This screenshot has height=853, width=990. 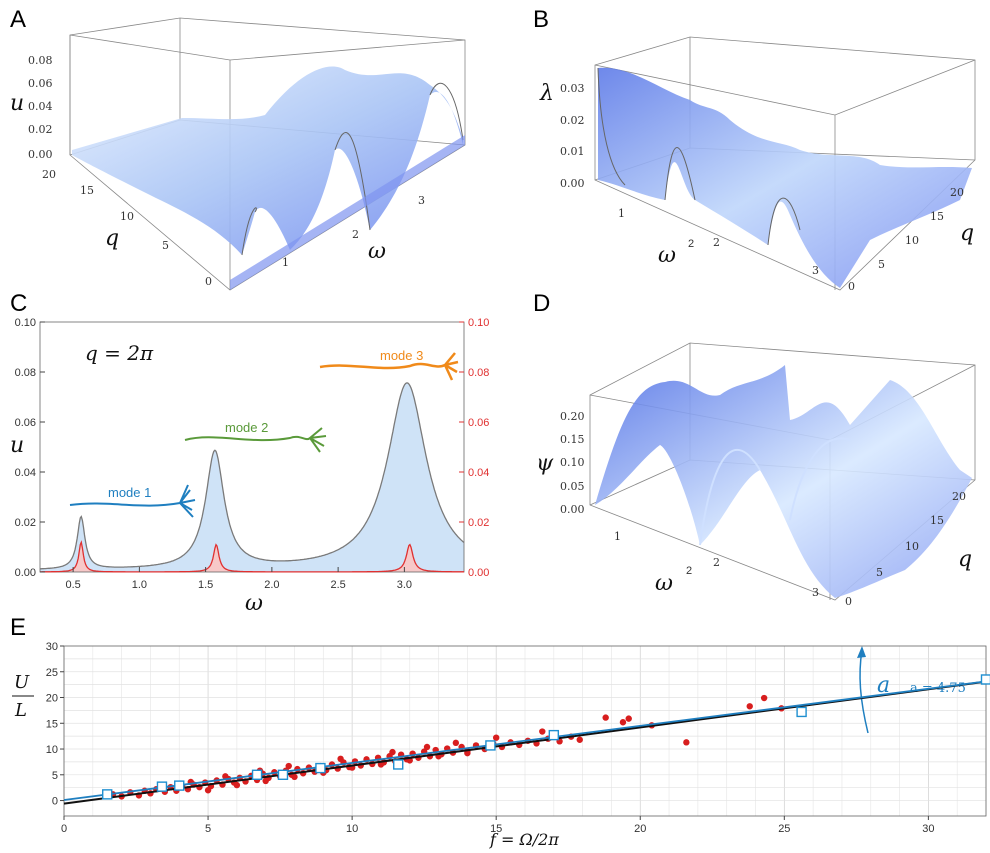 I want to click on panel-e-x-tick-label: 5, so click(x=208, y=829).